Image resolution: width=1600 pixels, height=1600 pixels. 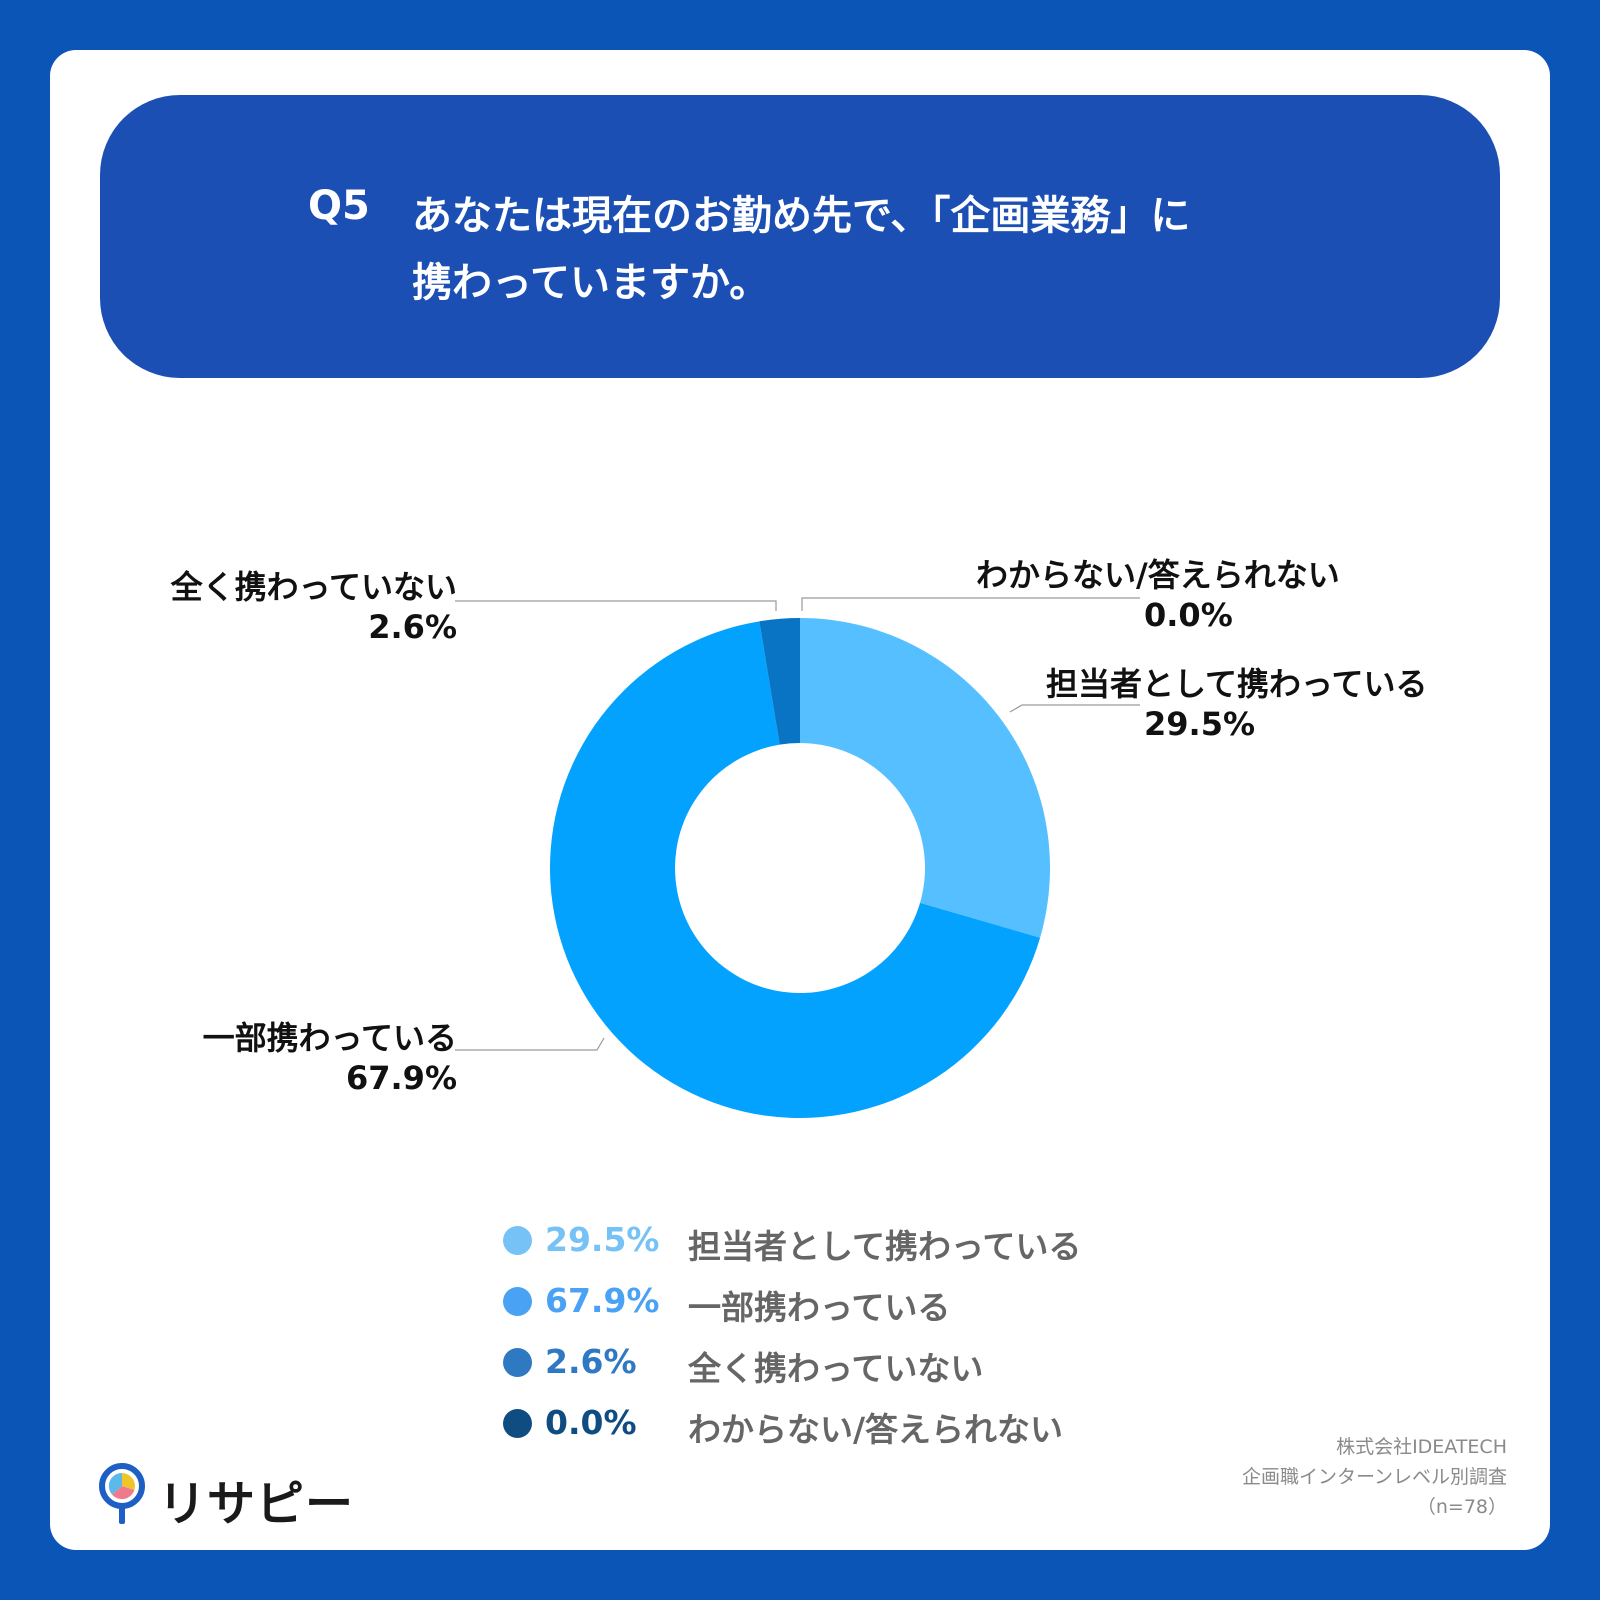 I want to click on legend-item: 2.6% 全く携わっていない, so click(x=810, y=1370).